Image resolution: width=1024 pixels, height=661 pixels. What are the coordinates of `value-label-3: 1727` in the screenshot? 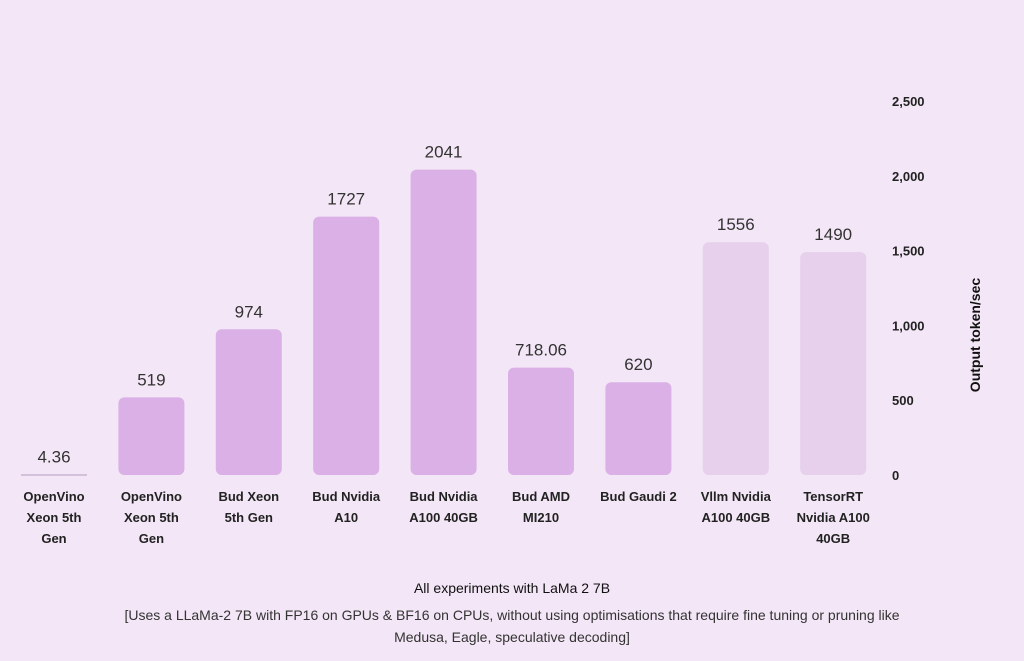 It's located at (346, 199).